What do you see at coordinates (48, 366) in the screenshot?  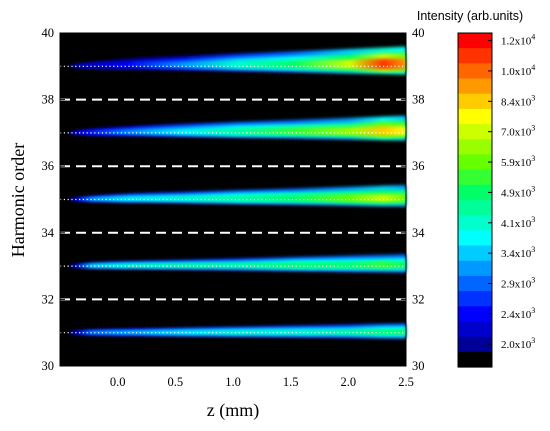 I see `y-tick-label-left: 30` at bounding box center [48, 366].